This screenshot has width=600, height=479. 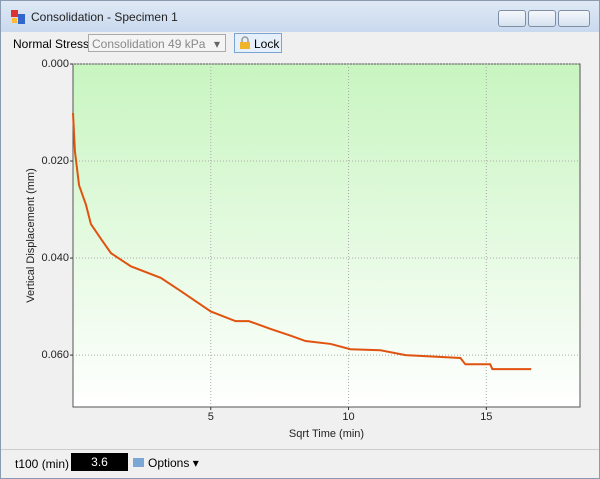 What do you see at coordinates (267, 44) in the screenshot?
I see `lock-text: Lock` at bounding box center [267, 44].